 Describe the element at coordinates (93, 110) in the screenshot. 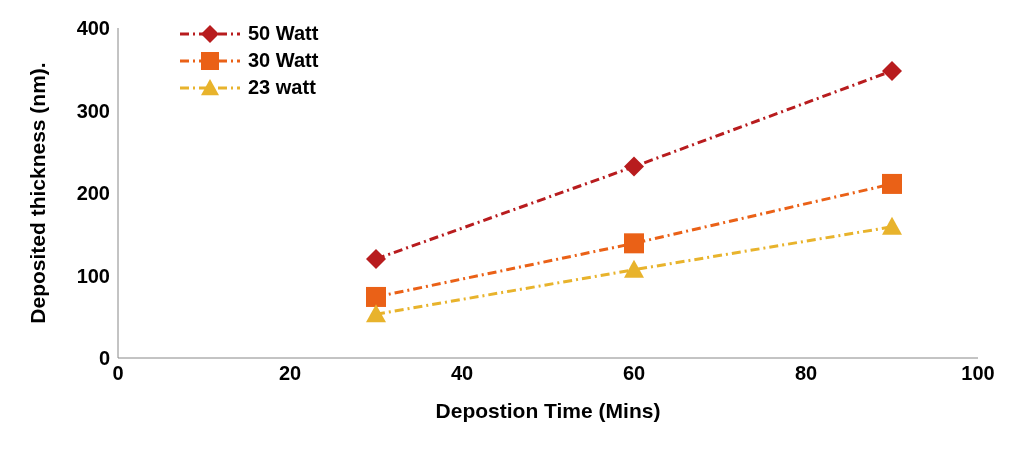

I see `y-tick-label: 300` at that location.